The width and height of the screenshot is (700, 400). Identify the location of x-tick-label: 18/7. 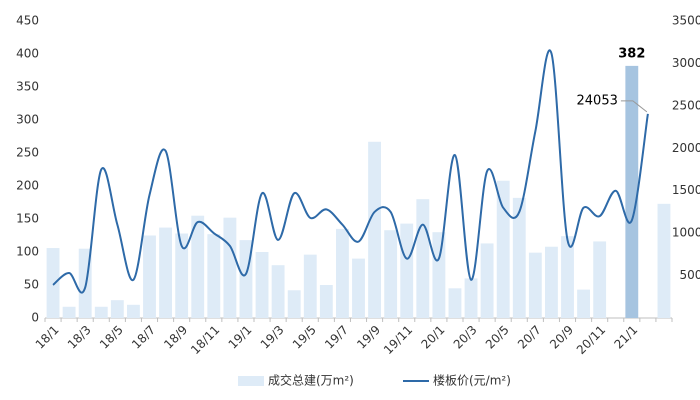
(143, 337).